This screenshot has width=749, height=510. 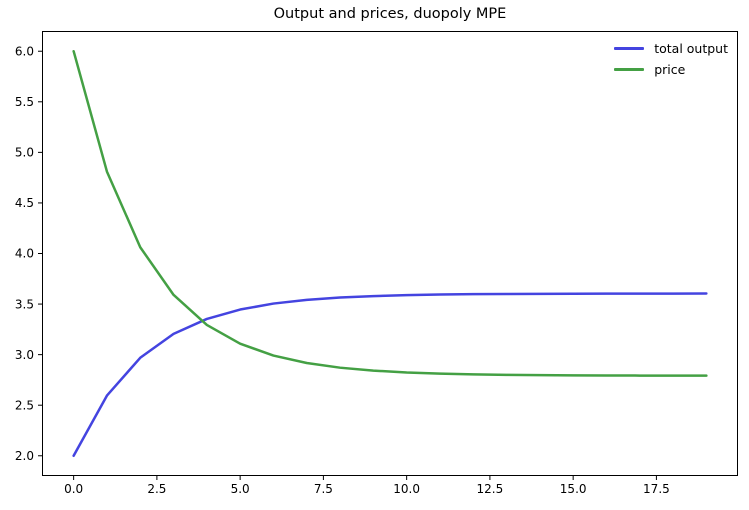 I want to click on x-tick-label: 0.0, so click(x=73, y=489).